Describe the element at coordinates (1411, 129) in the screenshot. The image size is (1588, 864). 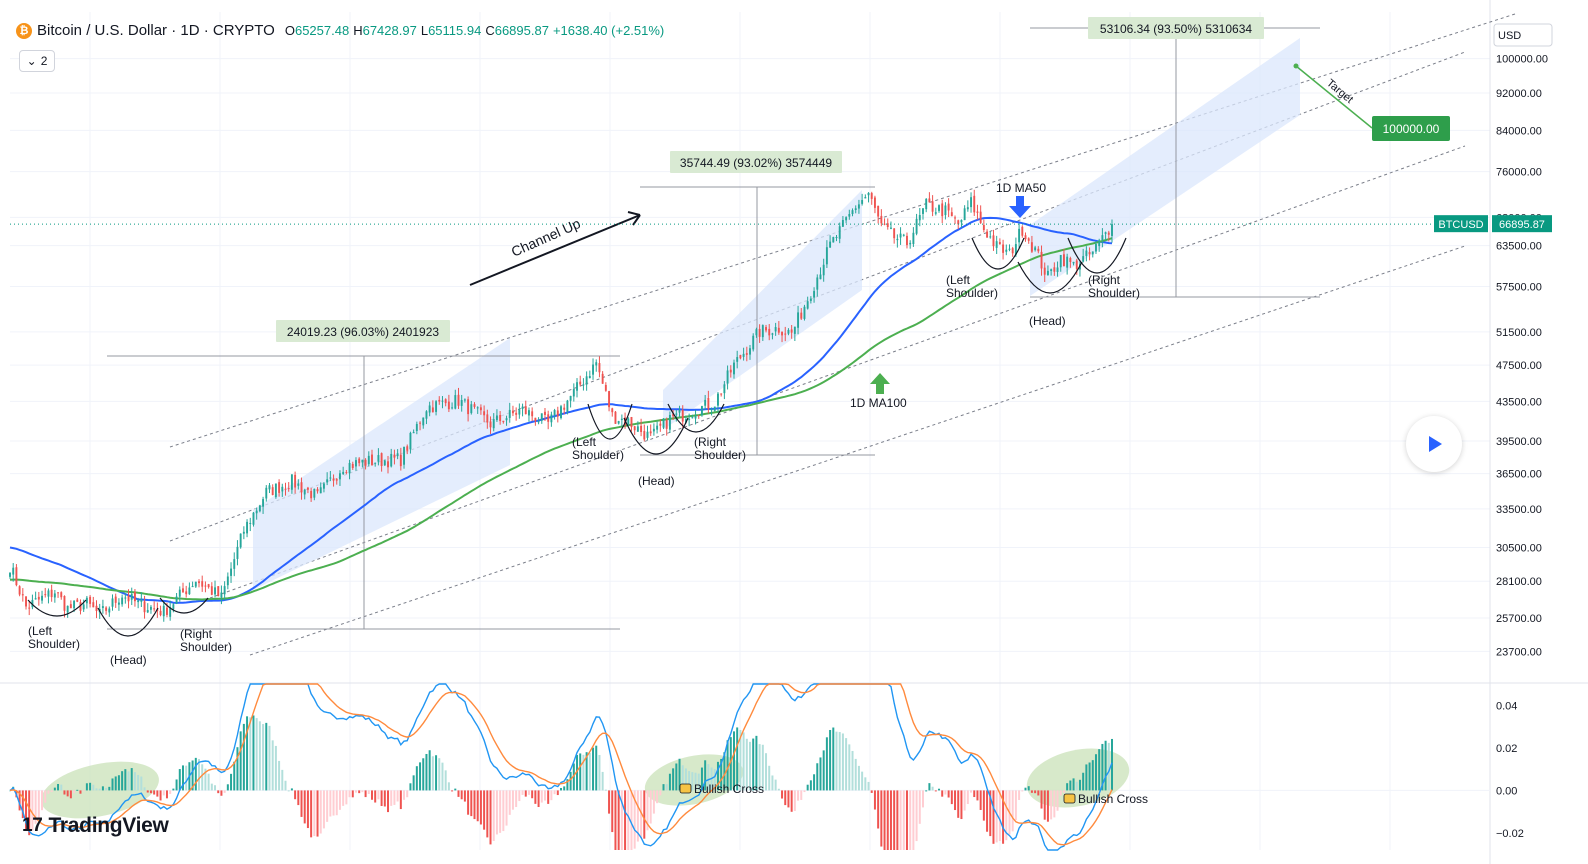
I see `target-value: 100000.00` at that location.